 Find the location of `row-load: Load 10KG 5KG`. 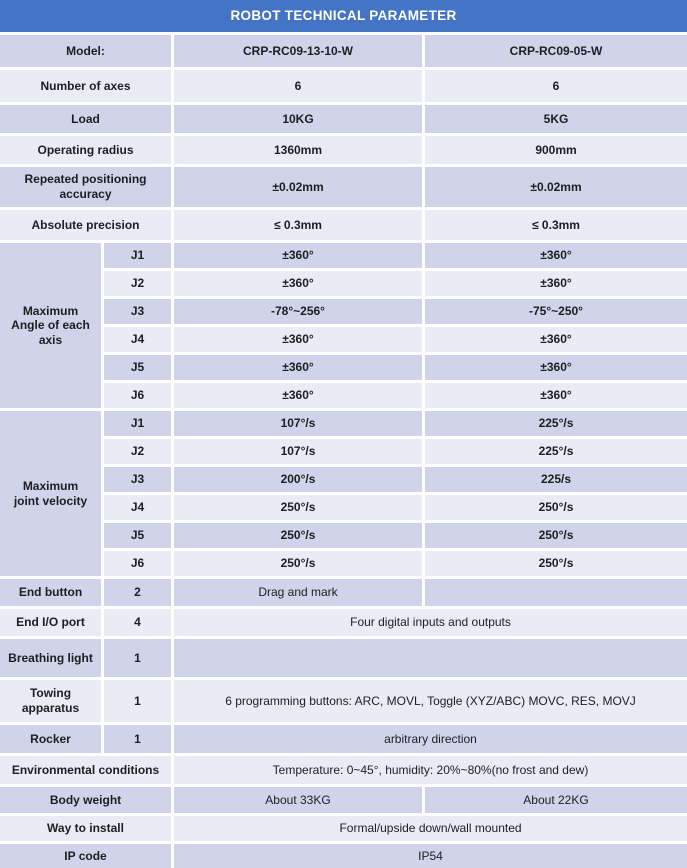

row-load: Load 10KG 5KG is located at coordinates (343, 119).